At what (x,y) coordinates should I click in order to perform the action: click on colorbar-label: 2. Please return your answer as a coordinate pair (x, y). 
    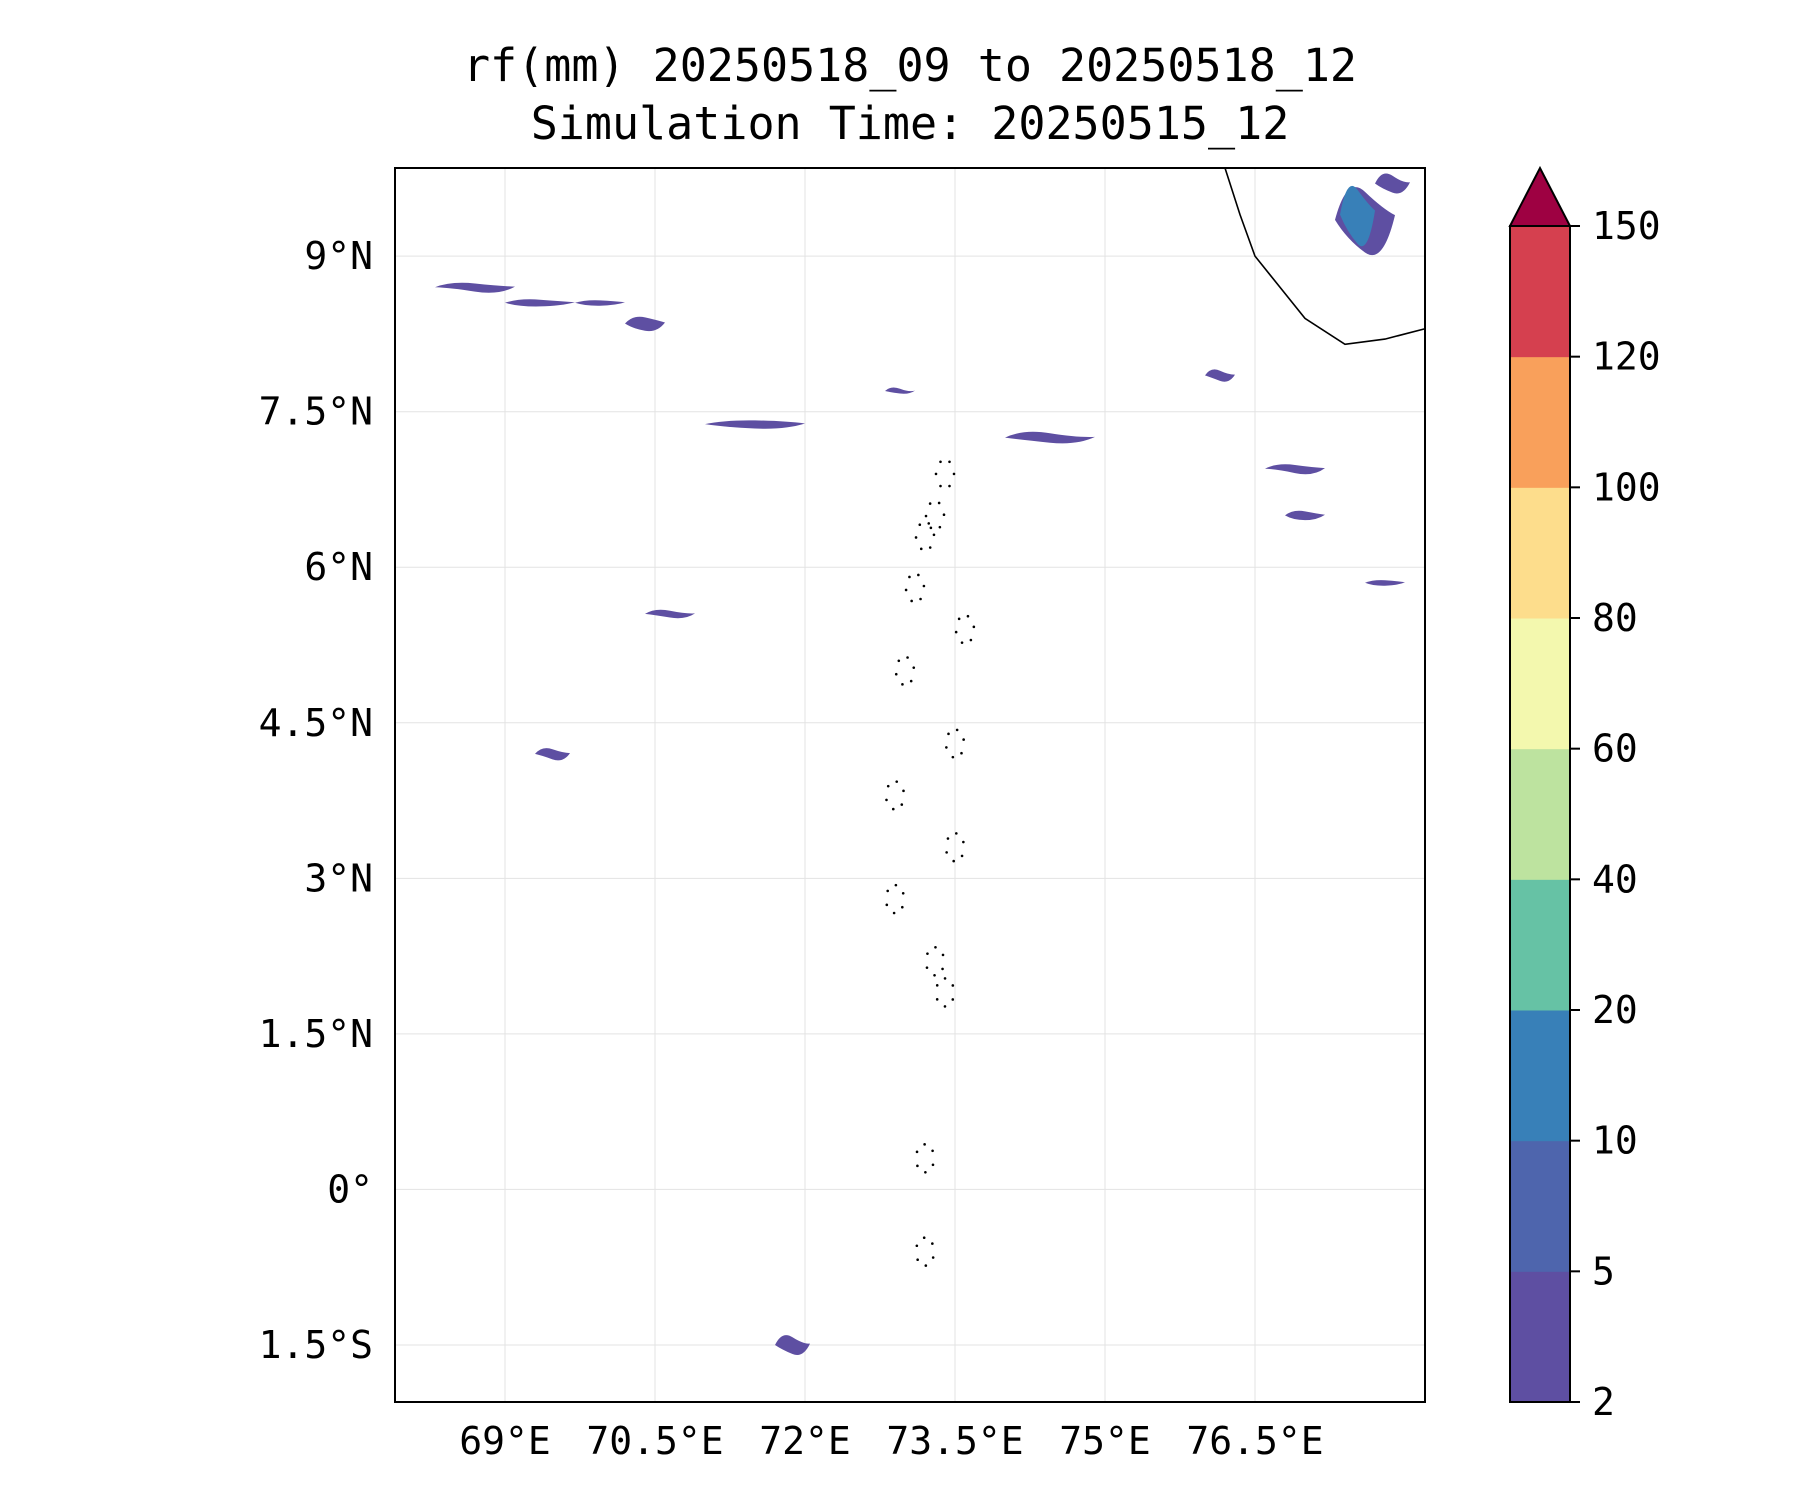
    Looking at the image, I should click on (1603, 1402).